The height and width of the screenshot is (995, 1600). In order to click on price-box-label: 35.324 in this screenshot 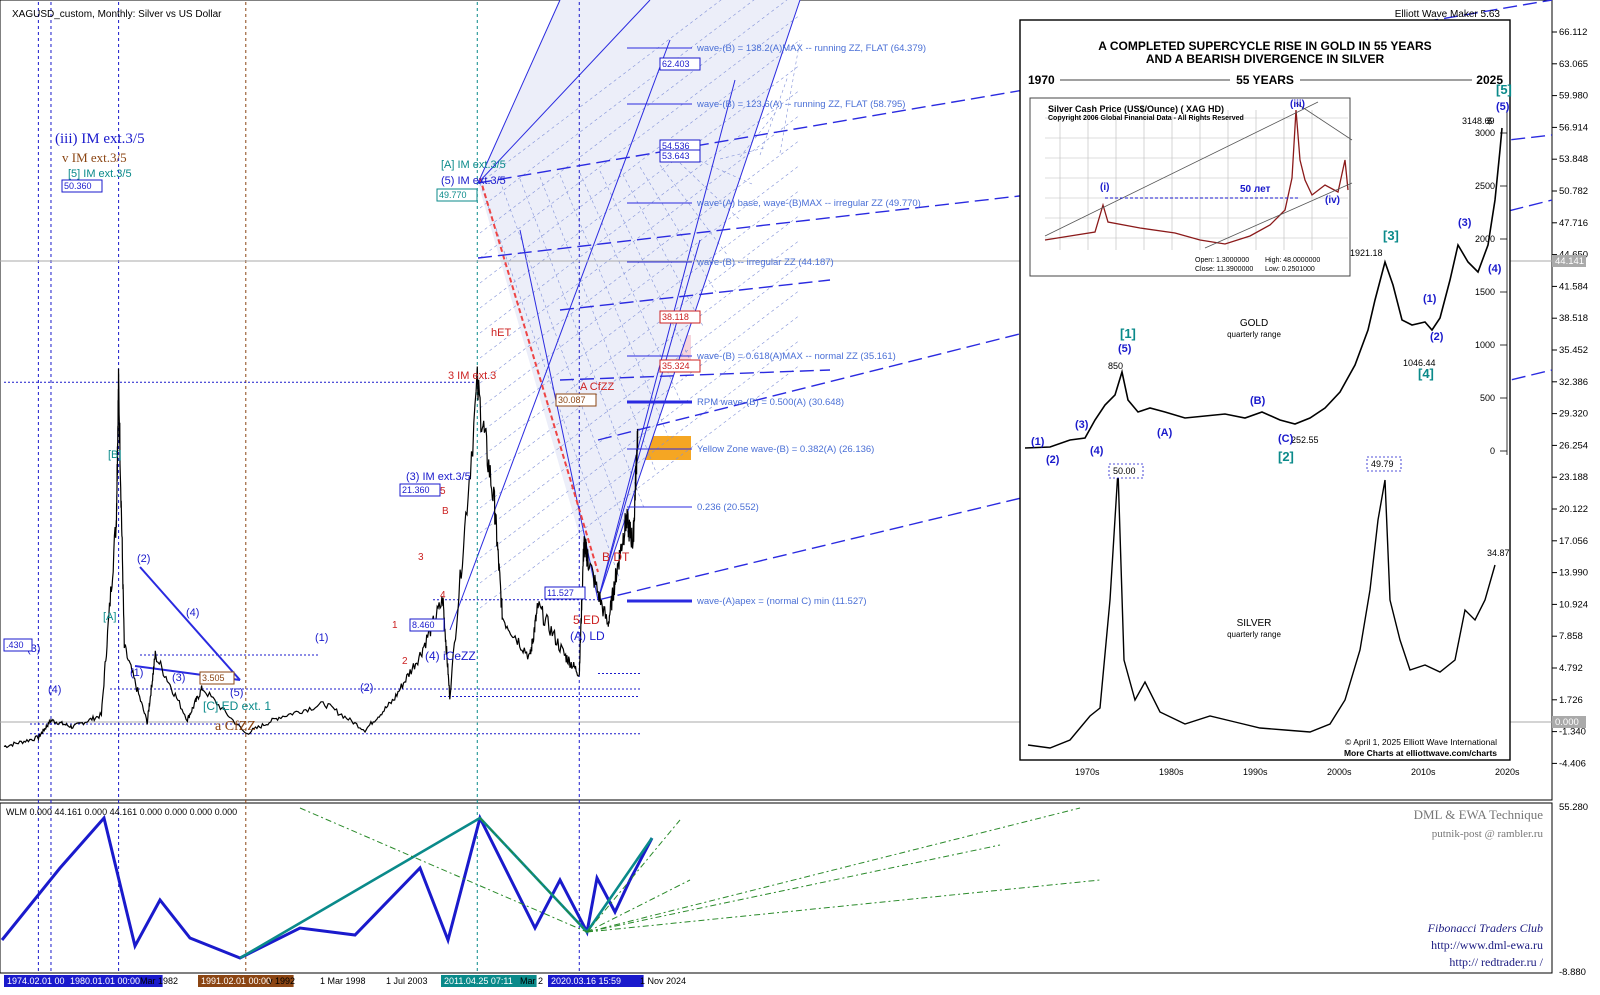, I will do `click(676, 366)`.